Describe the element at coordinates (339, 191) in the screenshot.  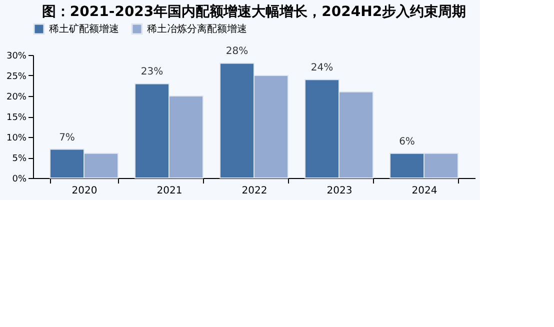
I see `x-tick-label: 2023` at that location.